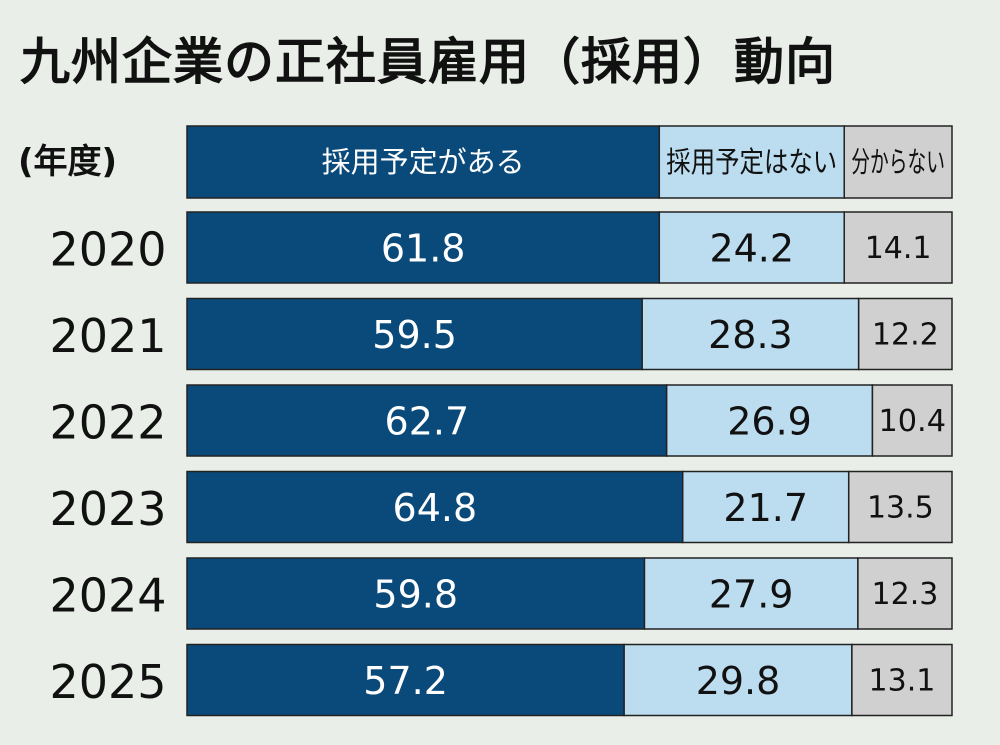 The image size is (1000, 745). I want to click on year-label: 2024, so click(107, 596).